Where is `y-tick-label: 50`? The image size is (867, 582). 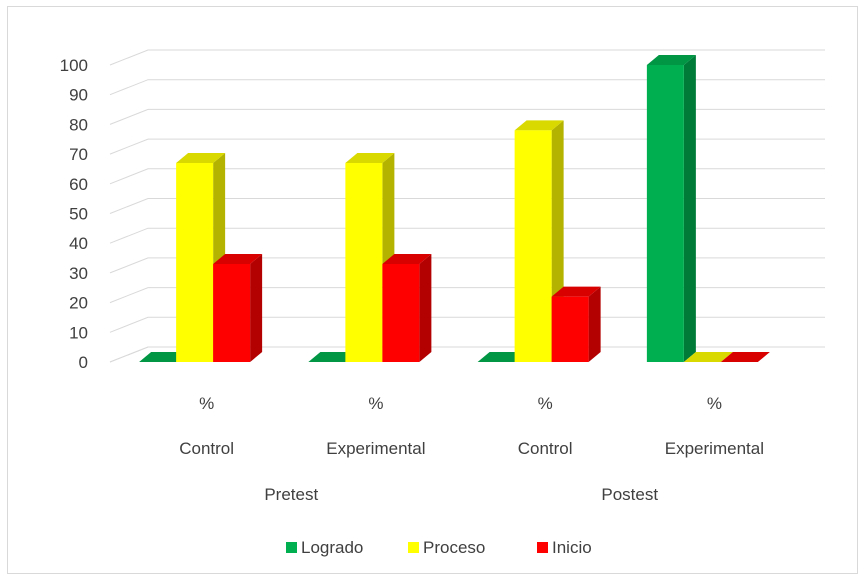
y-tick-label: 50 is located at coordinates (78, 214).